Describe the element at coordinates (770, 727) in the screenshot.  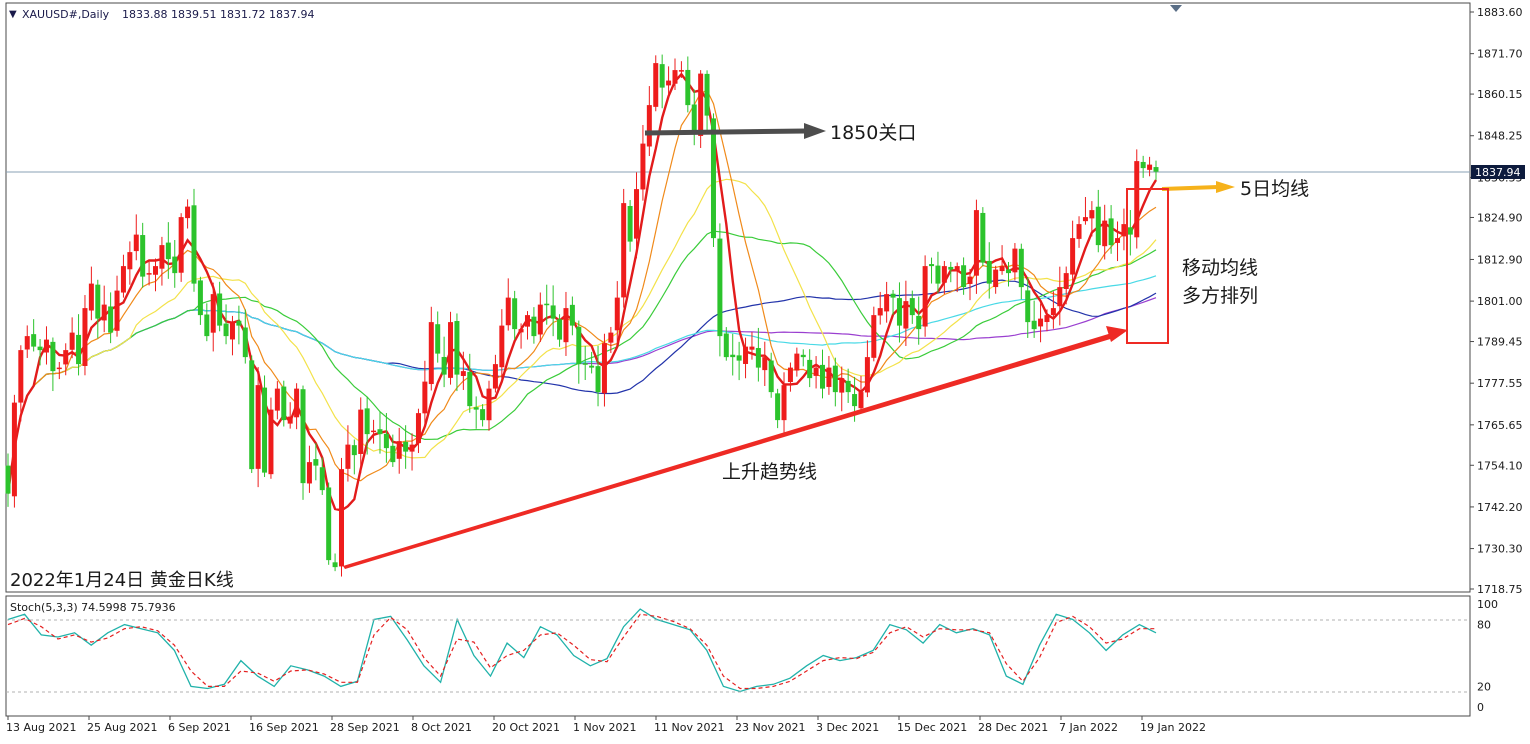
I see `date-tick-label: 23 Nov 2021` at that location.